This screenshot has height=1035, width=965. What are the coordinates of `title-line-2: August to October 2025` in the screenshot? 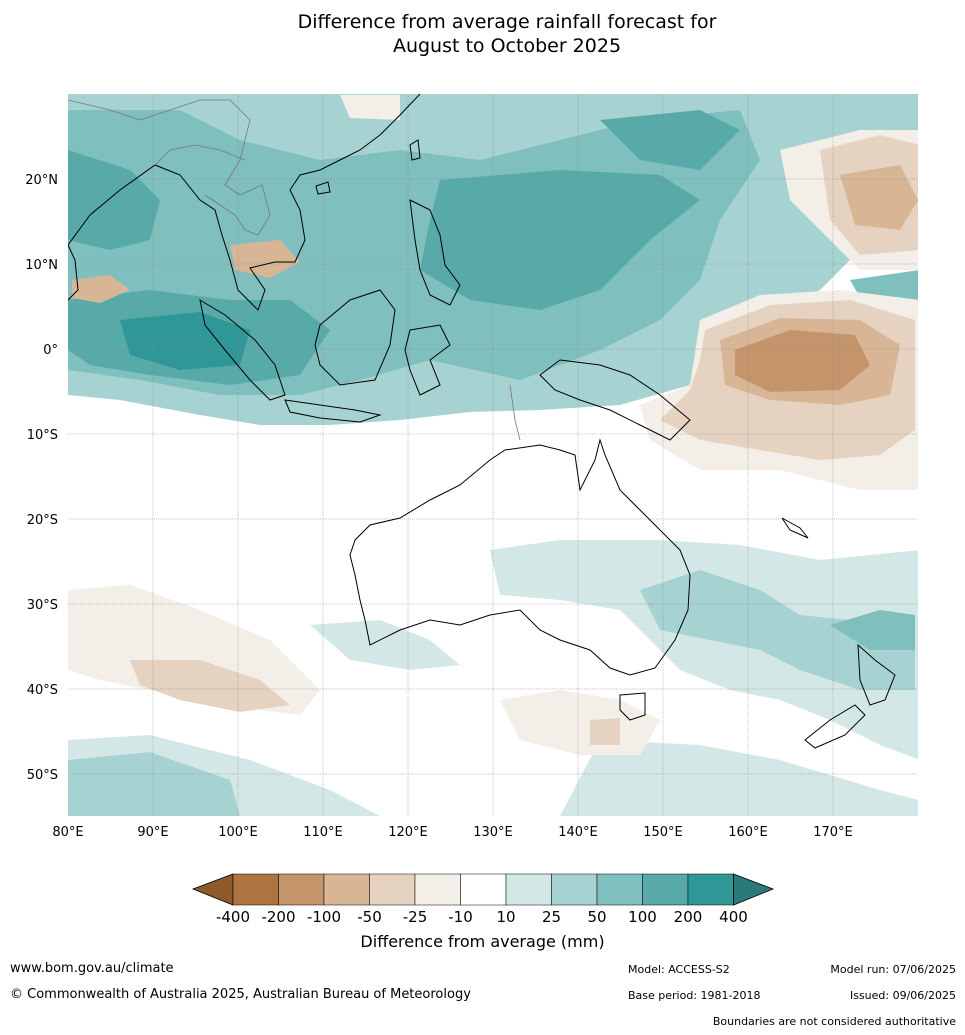 It's located at (507, 46).